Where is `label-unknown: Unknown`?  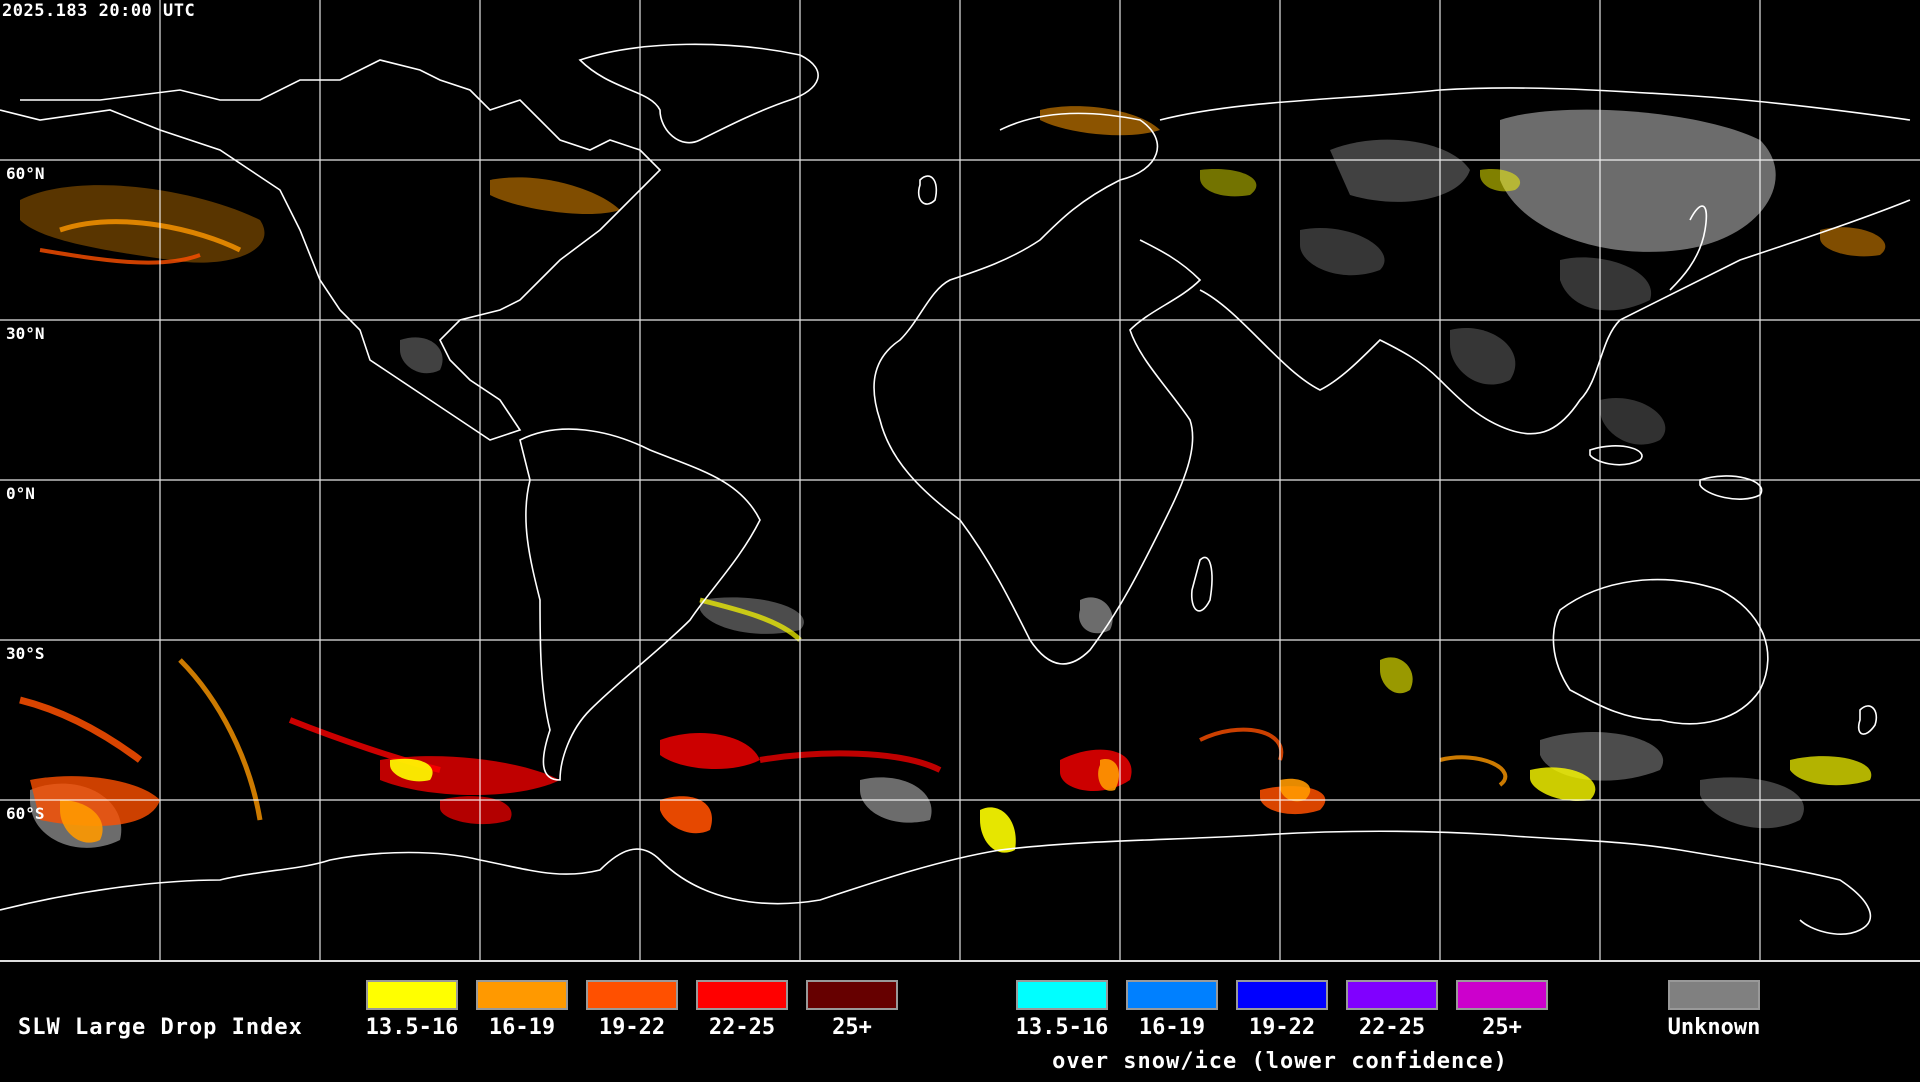 label-unknown: Unknown is located at coordinates (1714, 1027).